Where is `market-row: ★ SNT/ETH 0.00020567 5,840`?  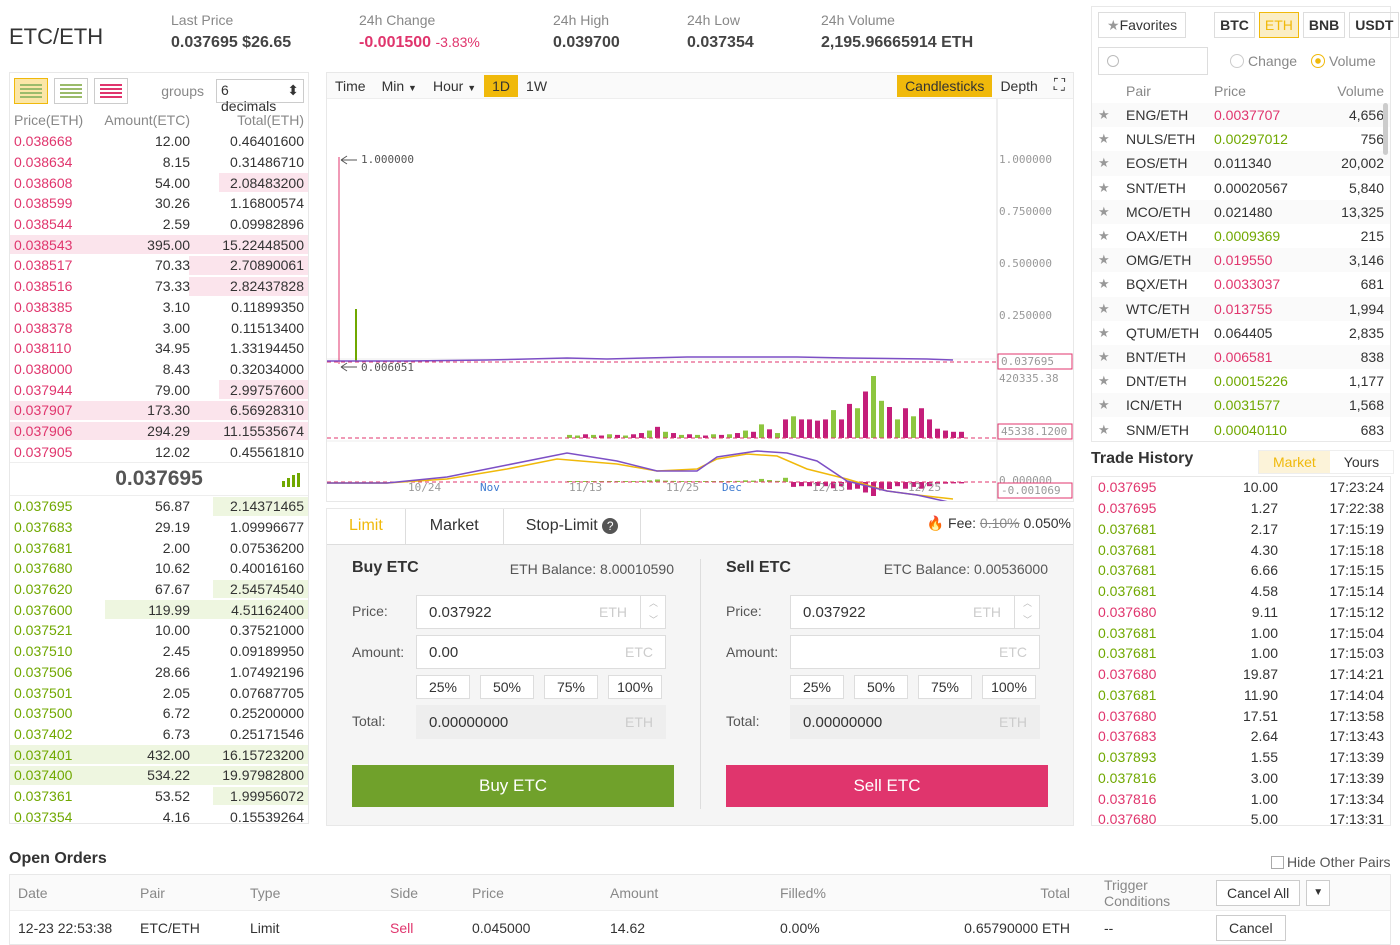
market-row: ★ SNT/ETH 0.00020567 5,840 is located at coordinates (1241, 188).